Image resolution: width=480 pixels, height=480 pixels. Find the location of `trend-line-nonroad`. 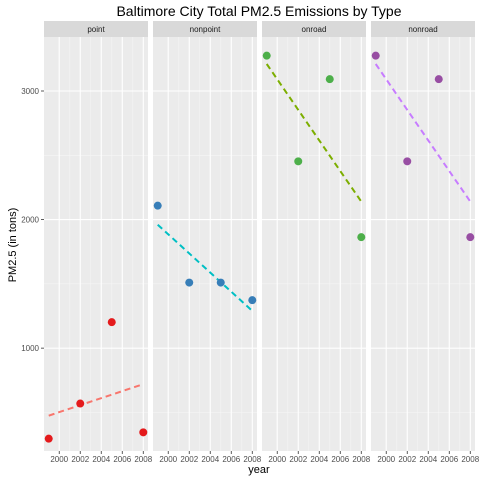

trend-line-nonroad is located at coordinates (423, 133).